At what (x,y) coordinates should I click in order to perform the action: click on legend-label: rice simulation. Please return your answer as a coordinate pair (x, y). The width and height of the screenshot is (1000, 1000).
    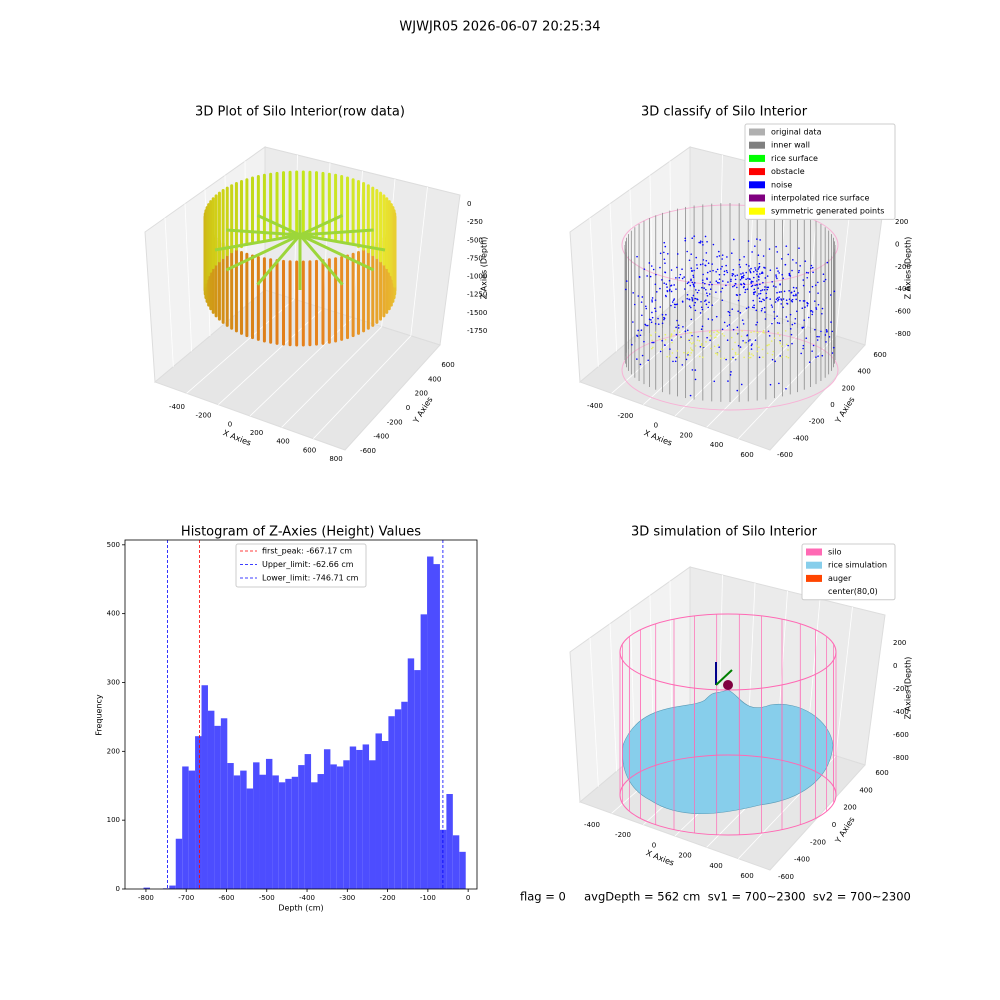
    Looking at the image, I should click on (857, 565).